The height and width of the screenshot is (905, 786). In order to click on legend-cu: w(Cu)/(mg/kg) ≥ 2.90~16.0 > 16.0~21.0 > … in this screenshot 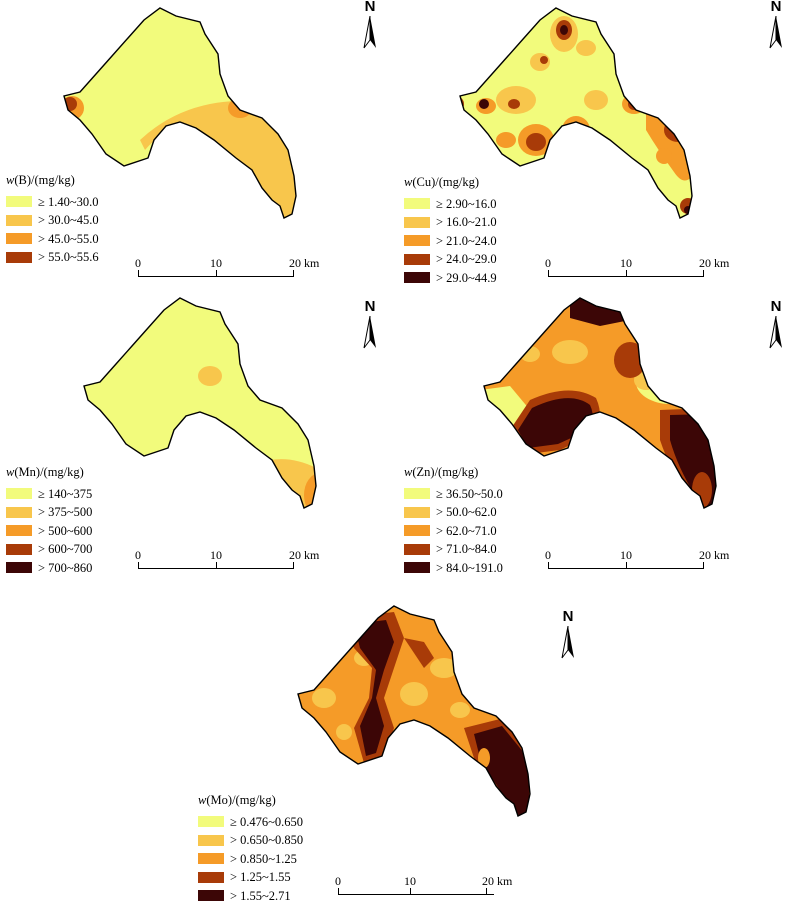, I will do `click(450, 231)`.